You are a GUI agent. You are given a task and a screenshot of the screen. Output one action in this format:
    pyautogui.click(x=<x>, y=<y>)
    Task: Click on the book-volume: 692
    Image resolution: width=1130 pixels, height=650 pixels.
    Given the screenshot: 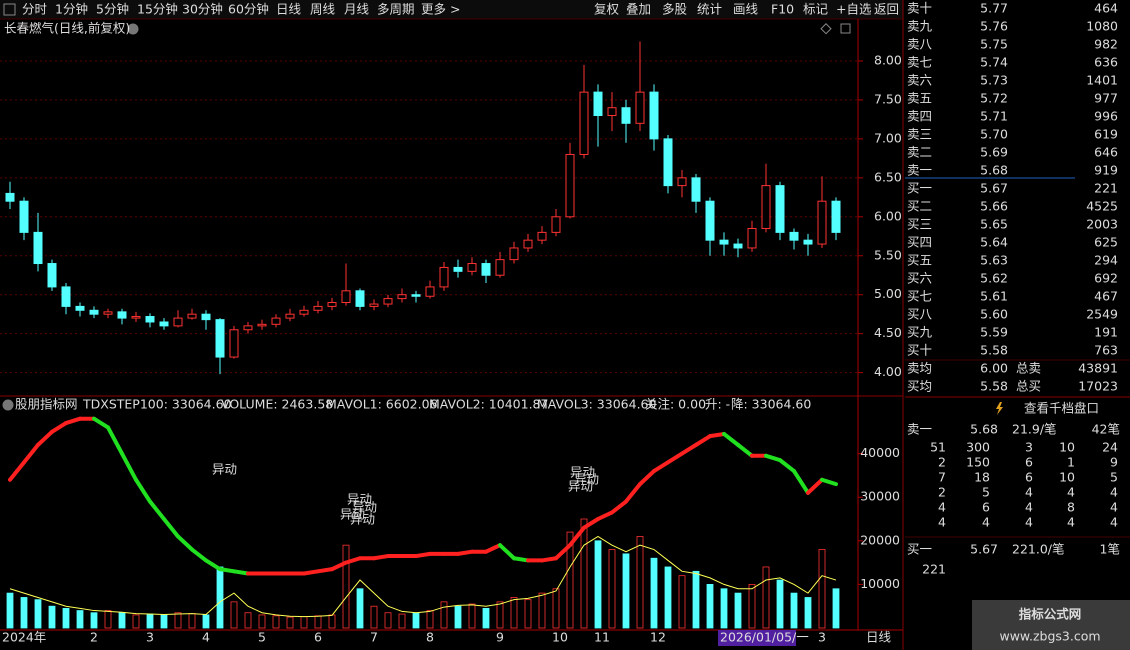 What is the action you would take?
    pyautogui.click(x=1106, y=278)
    